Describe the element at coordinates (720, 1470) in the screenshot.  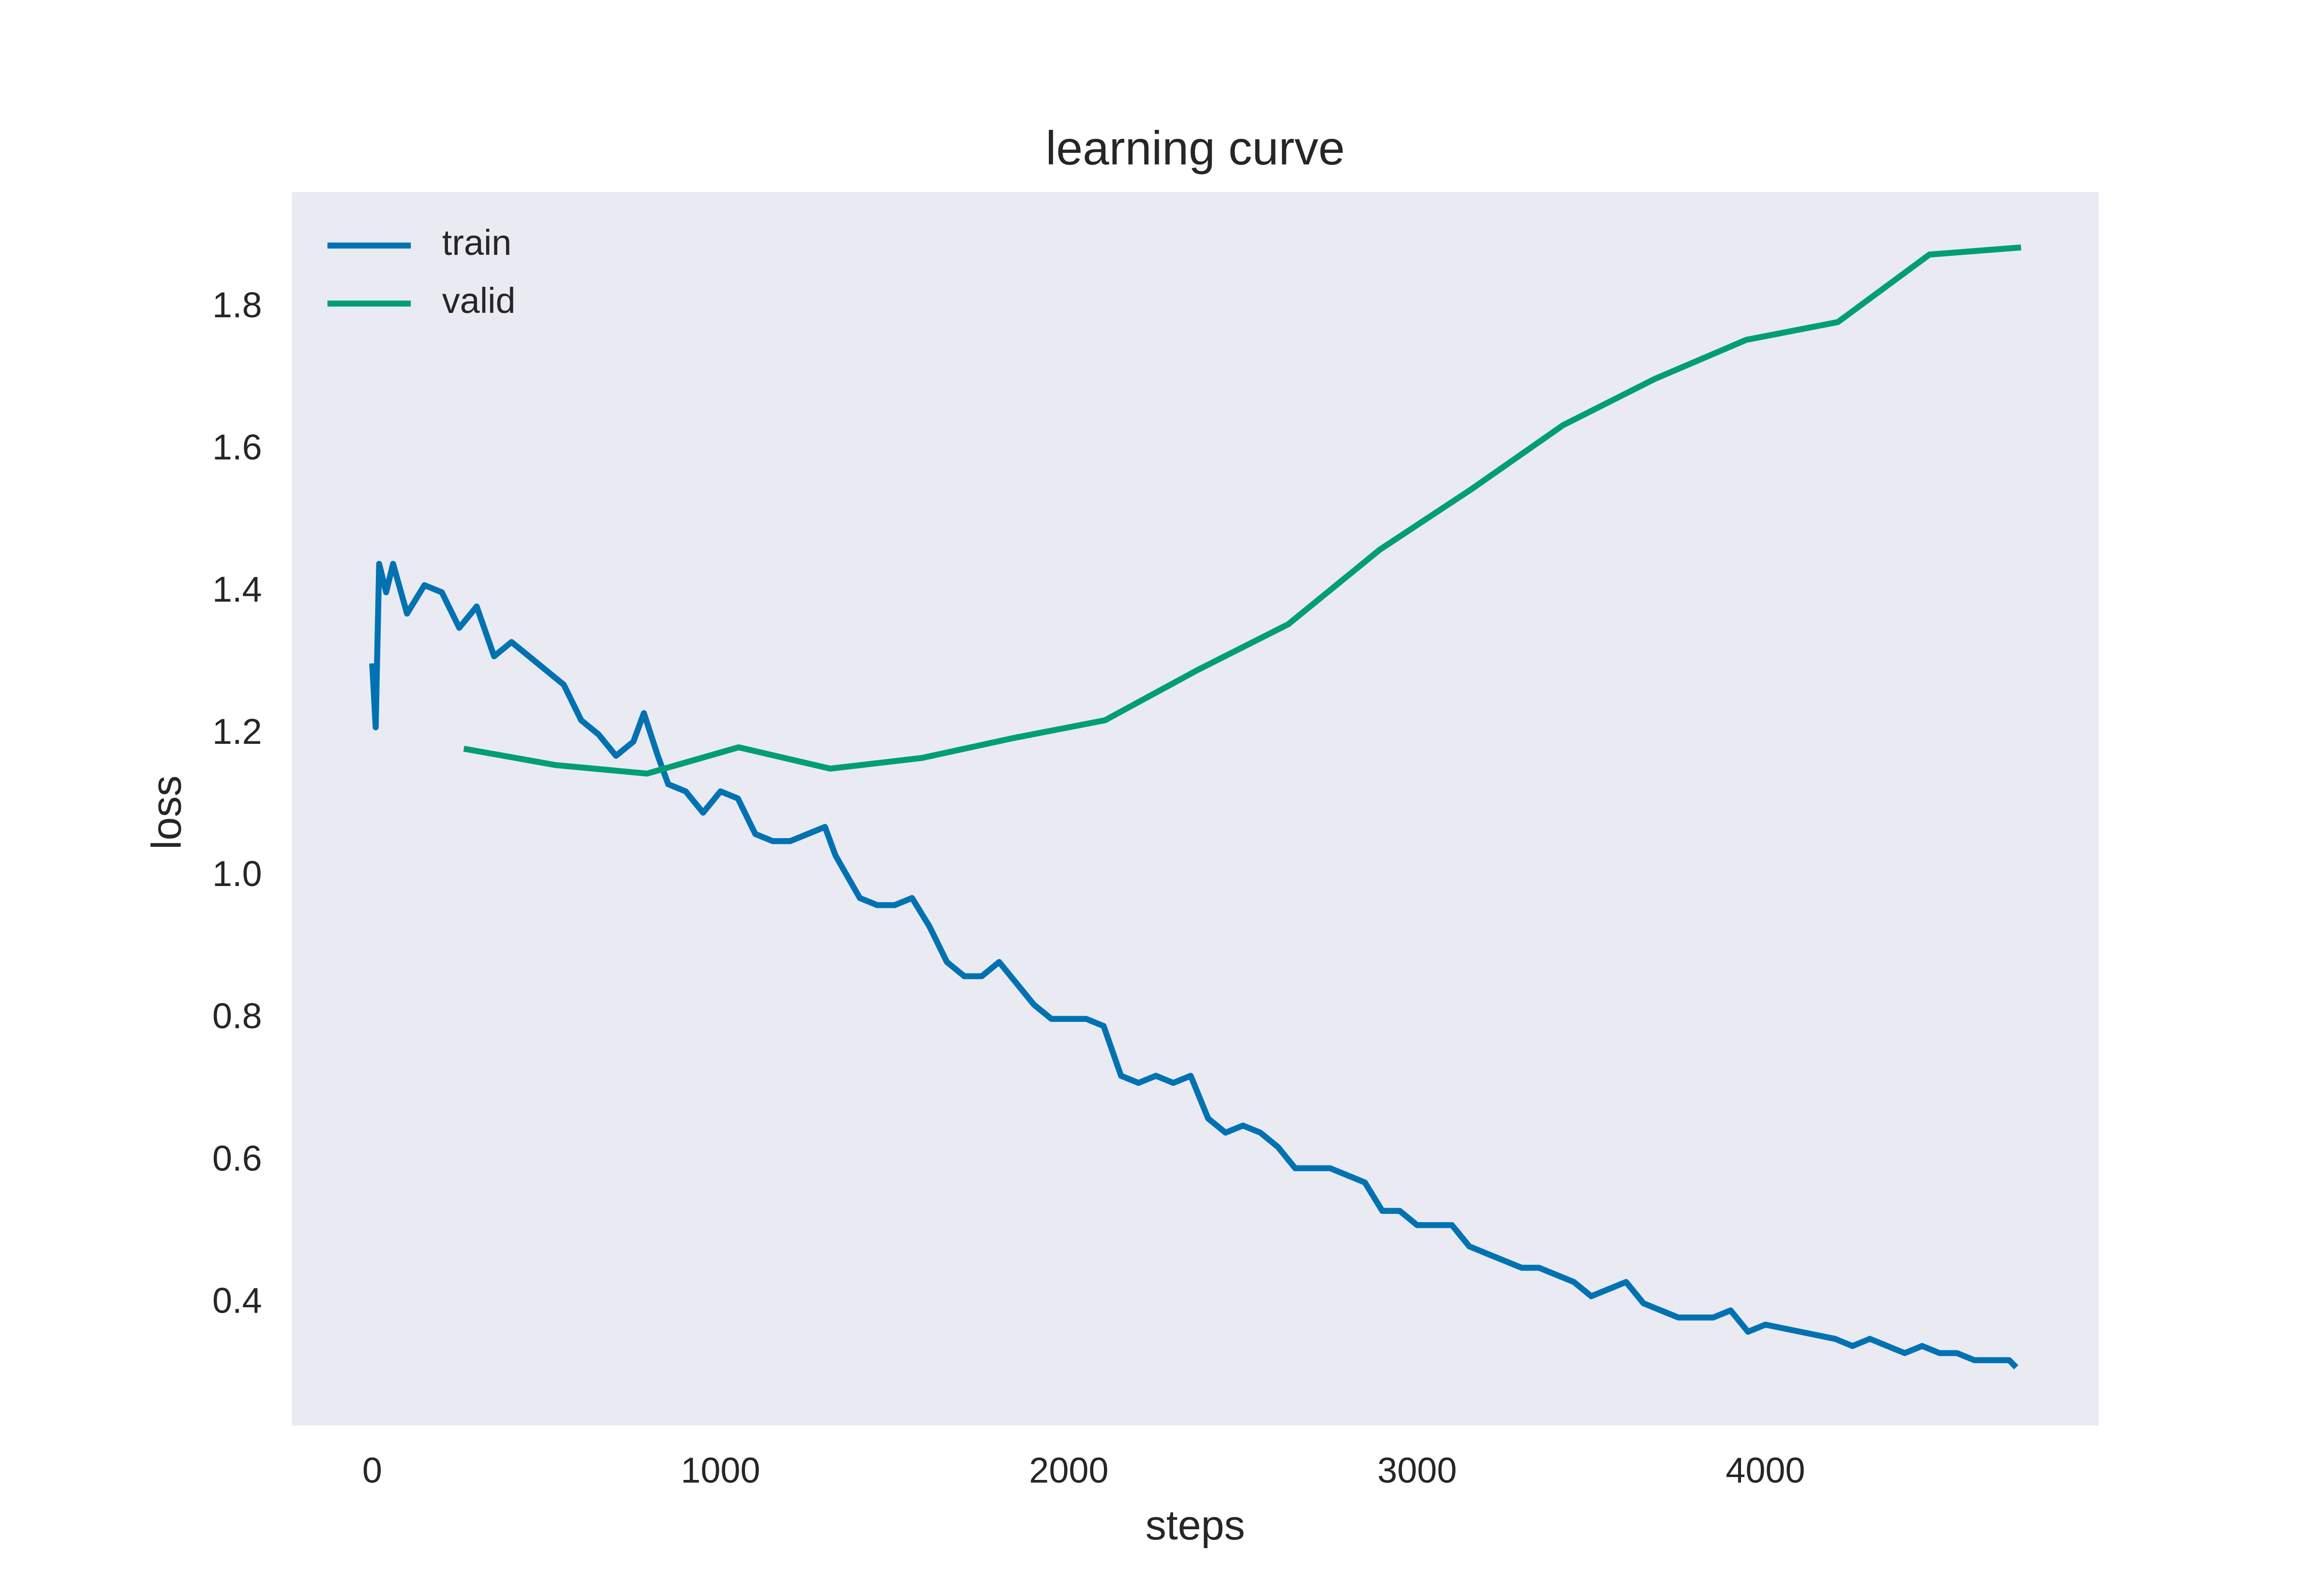
I see `x-tick-label: 1000` at that location.